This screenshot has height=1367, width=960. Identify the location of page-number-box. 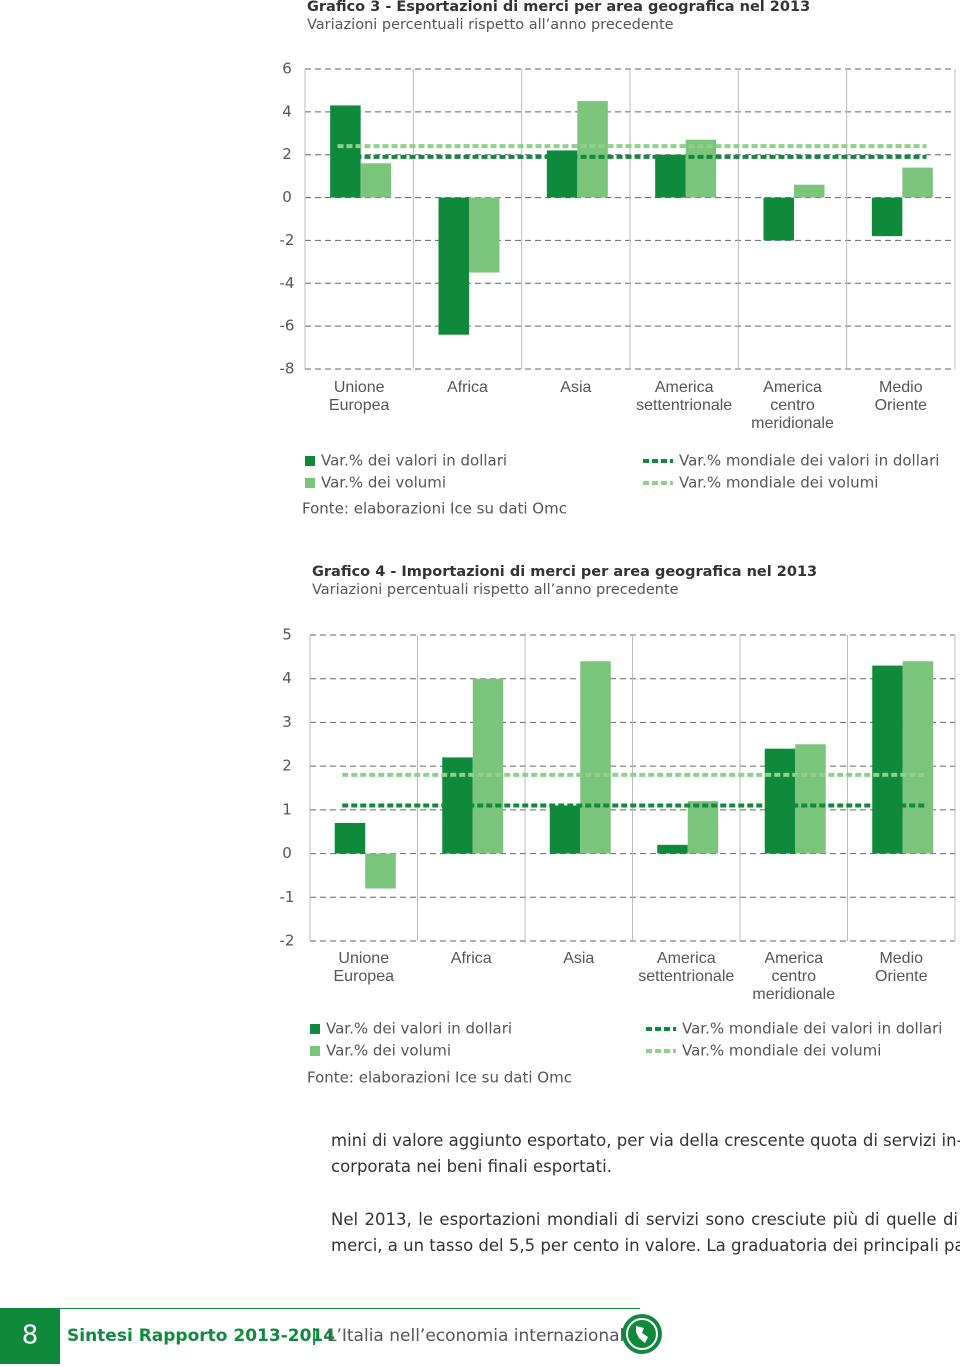
(30, 1336).